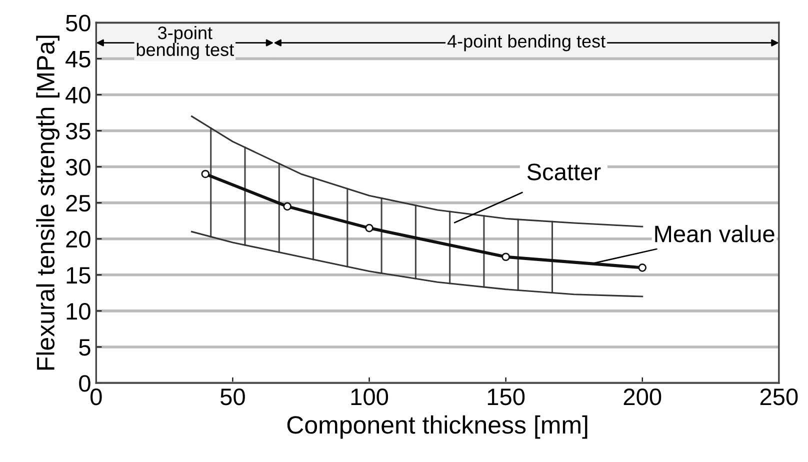 The height and width of the screenshot is (462, 808). Describe the element at coordinates (714, 233) in the screenshot. I see `annotation: Mean value` at that location.